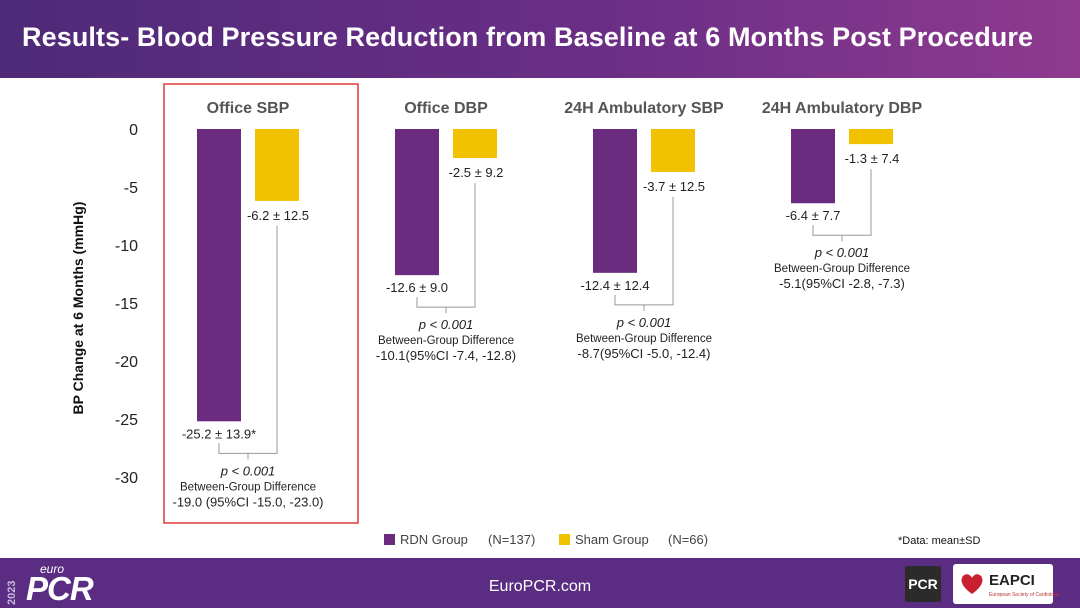  I want to click on y-tick-label: -5, so click(131, 188).